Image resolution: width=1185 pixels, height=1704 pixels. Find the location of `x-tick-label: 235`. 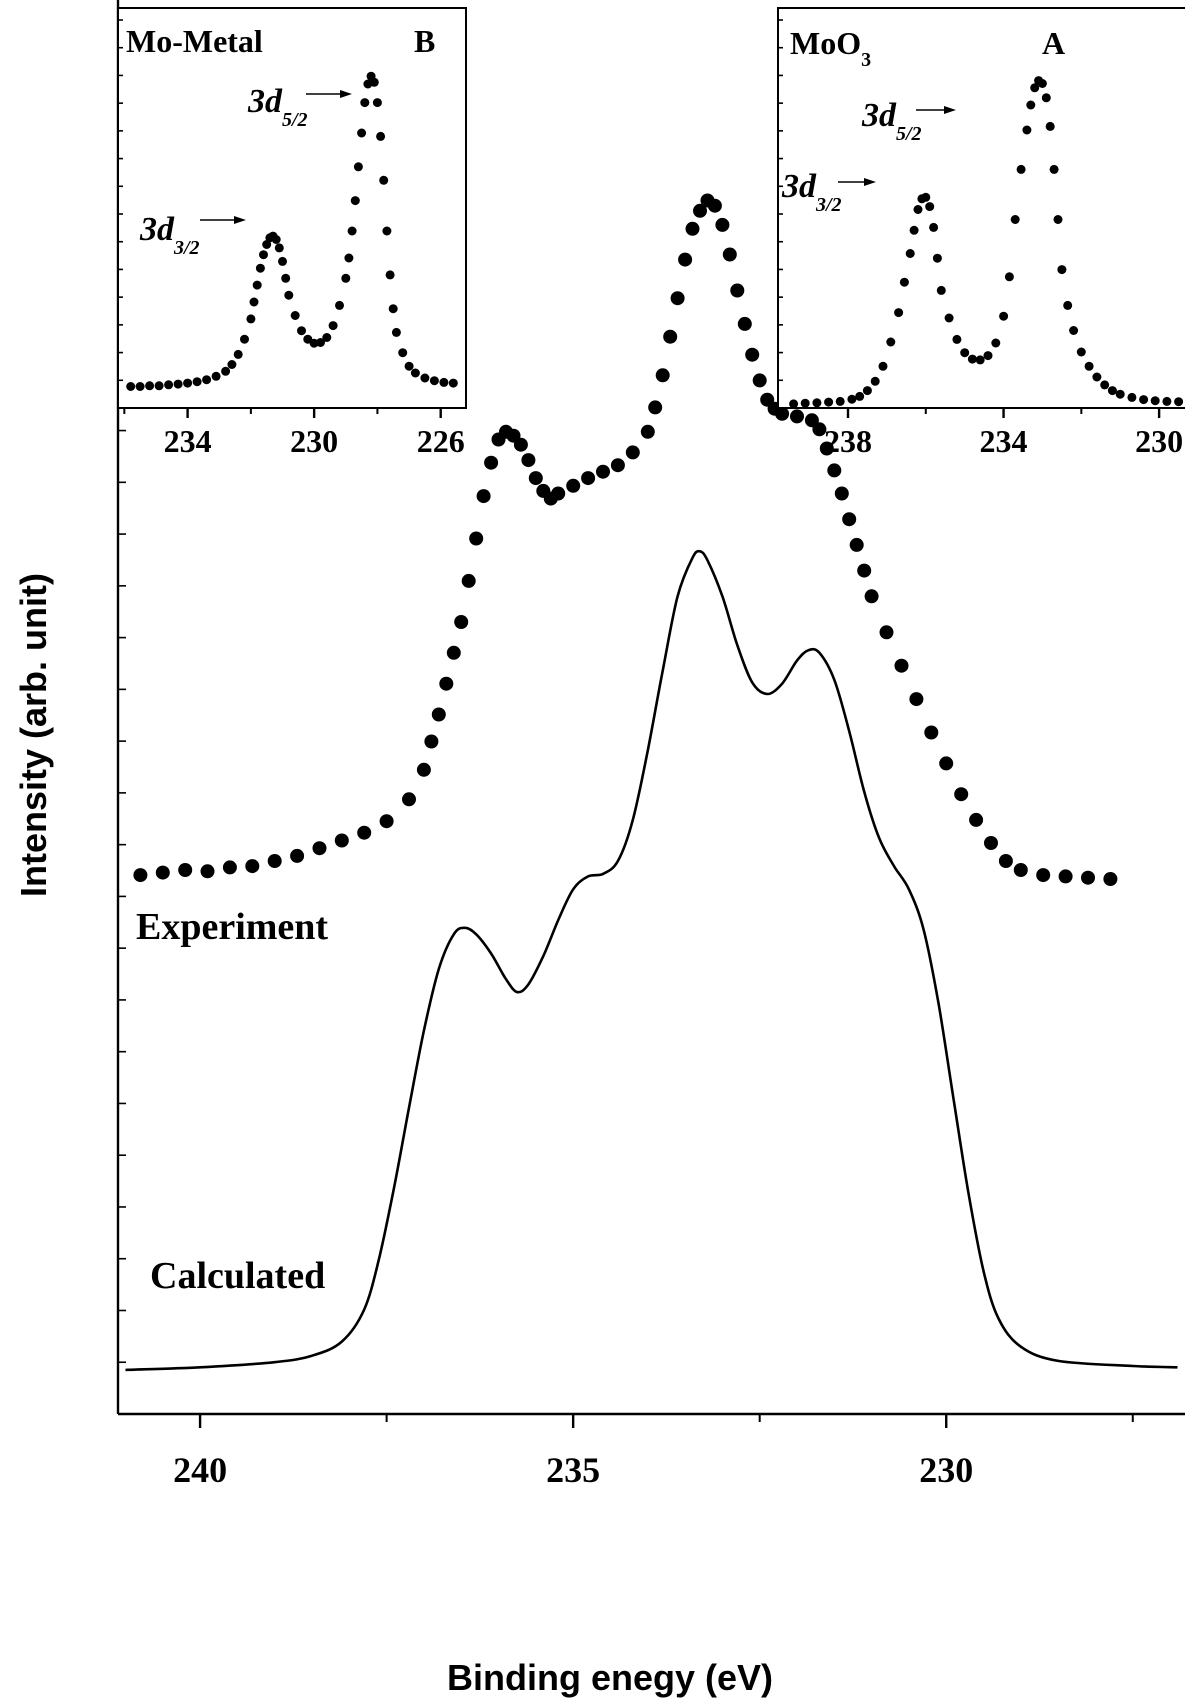

x-tick-label: 235 is located at coordinates (573, 1470).